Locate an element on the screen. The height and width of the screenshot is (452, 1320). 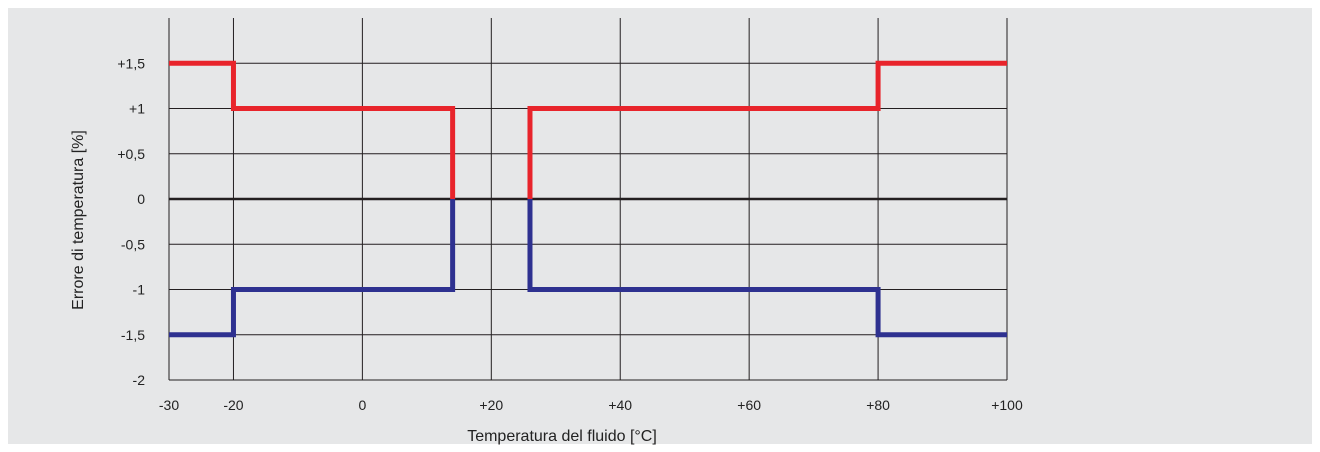
y-axis-title: Errore di temperatura [%] is located at coordinates (78, 220).